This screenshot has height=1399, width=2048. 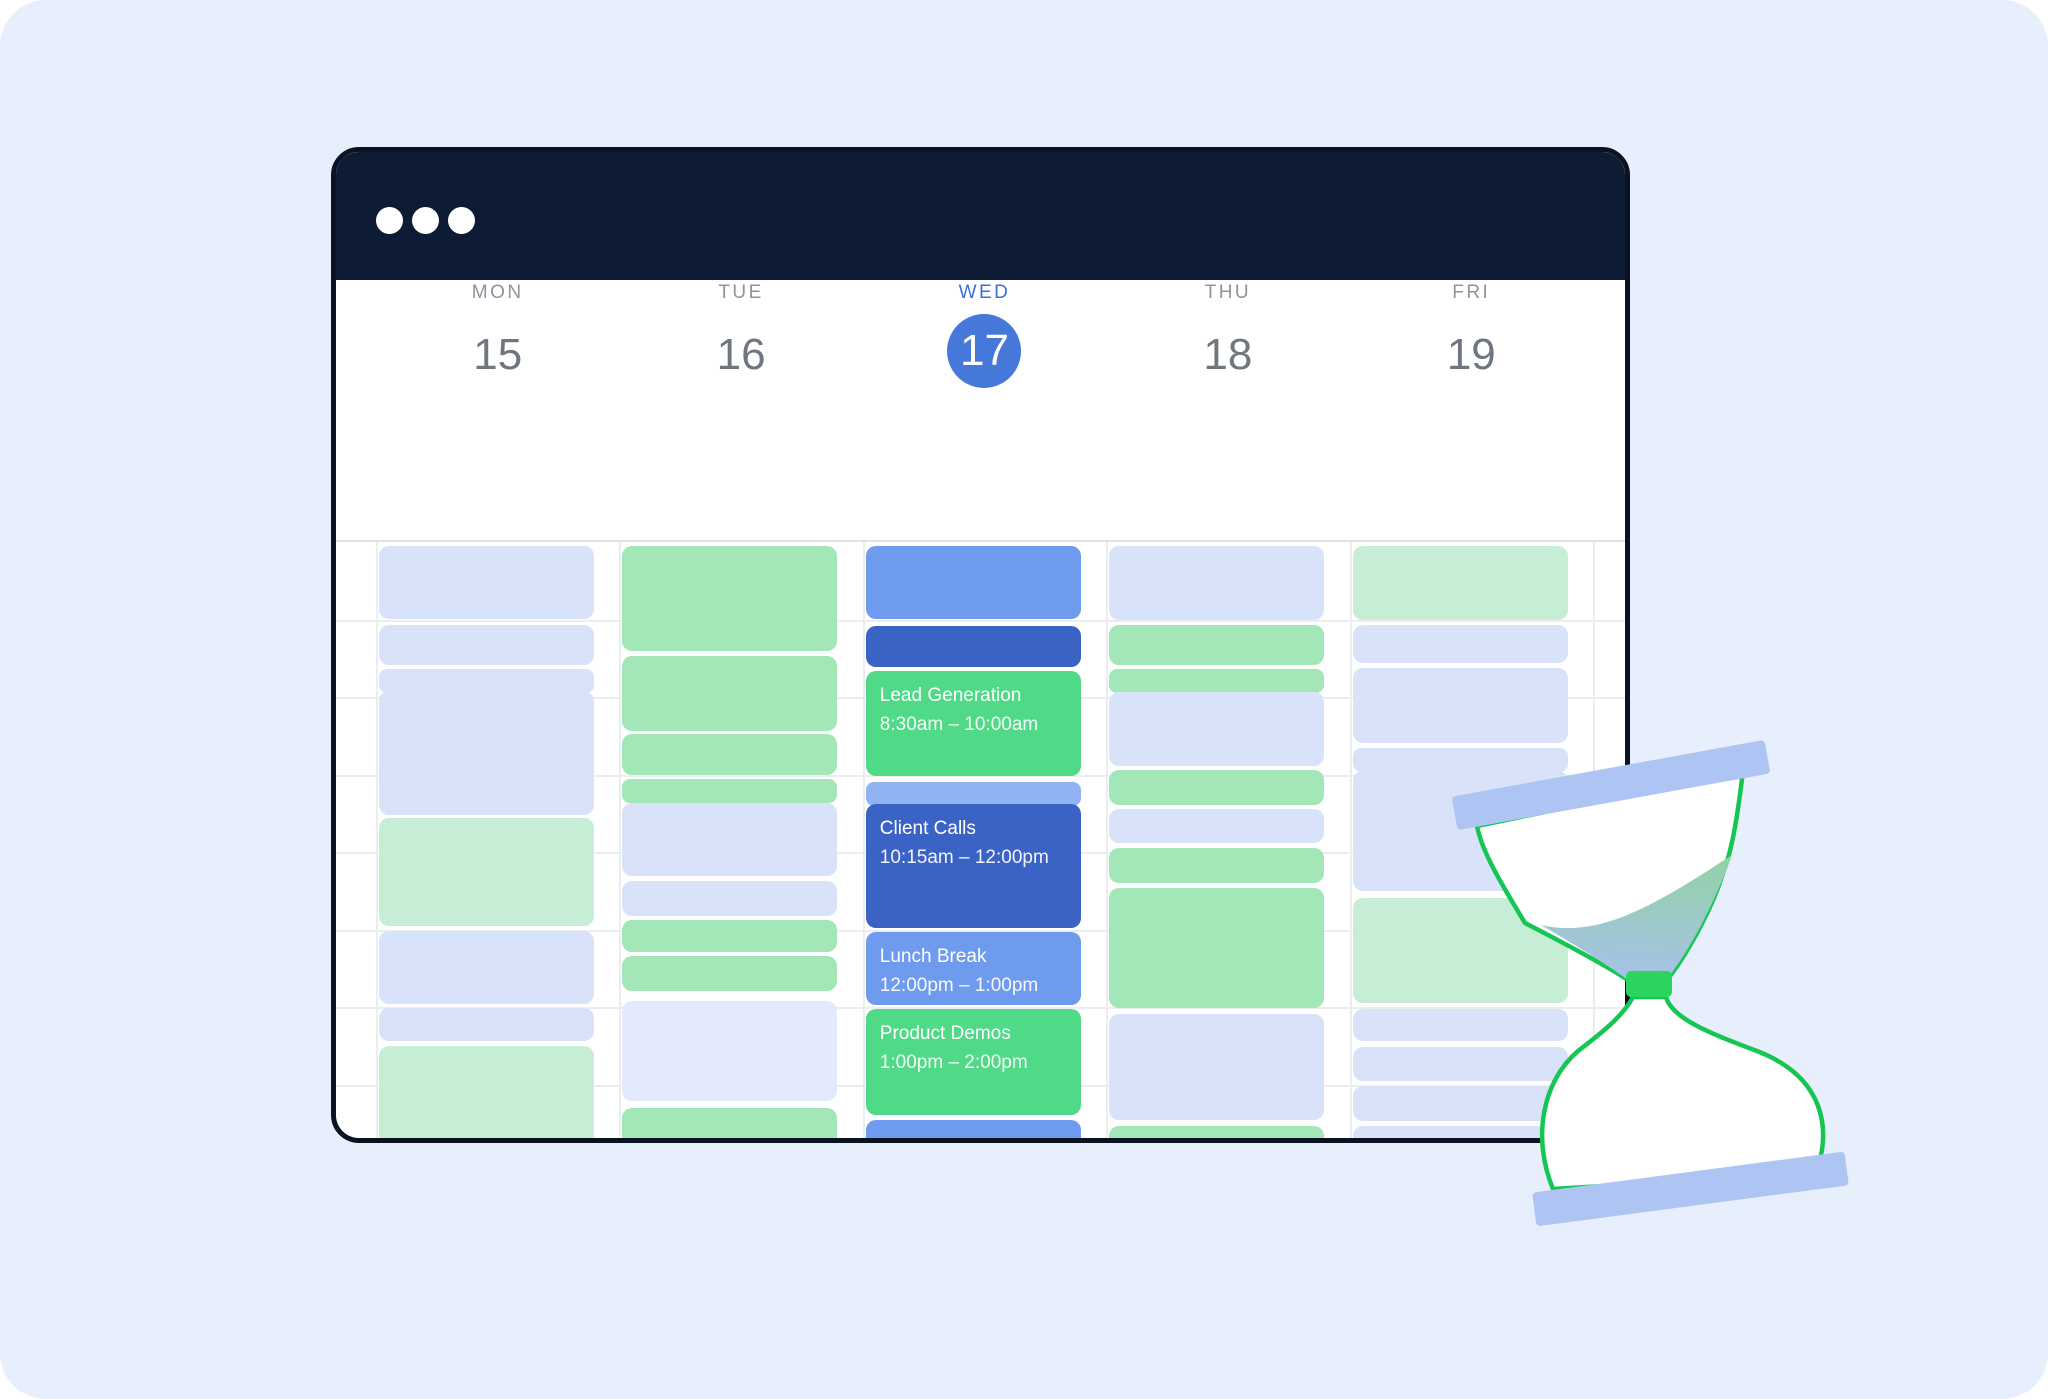 What do you see at coordinates (950, 695) in the screenshot?
I see `event-title: Lead Generation` at bounding box center [950, 695].